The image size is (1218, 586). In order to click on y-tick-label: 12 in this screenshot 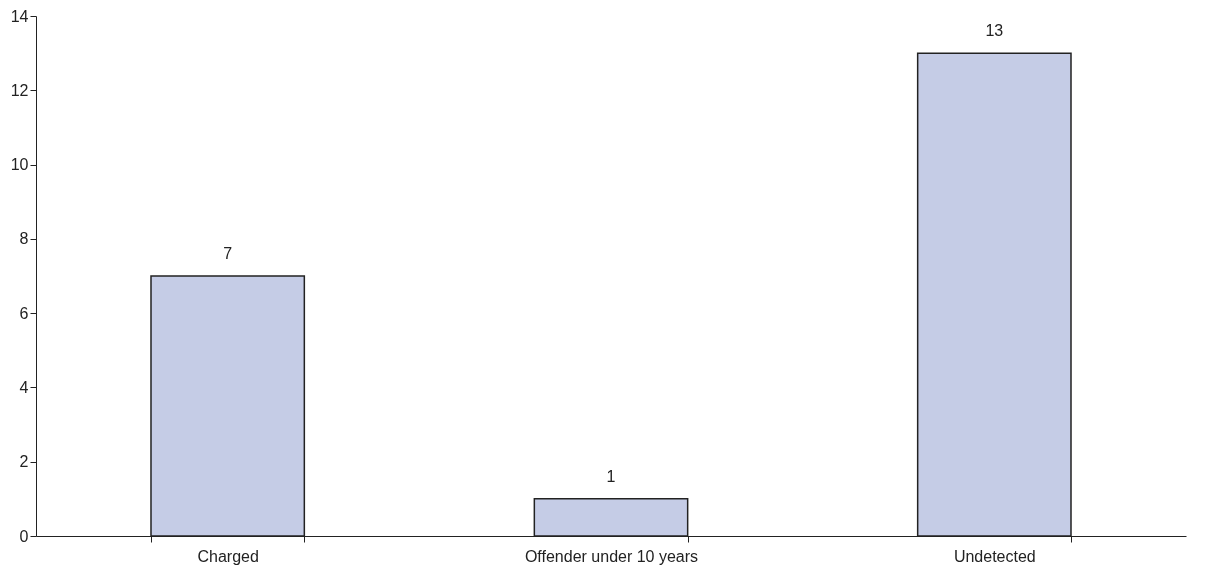, I will do `click(19, 90)`.